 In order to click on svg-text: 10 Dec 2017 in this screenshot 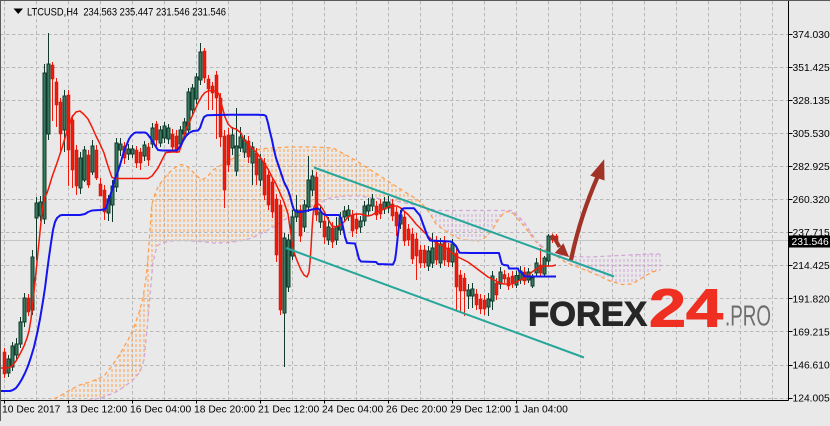, I will do `click(31, 410)`.